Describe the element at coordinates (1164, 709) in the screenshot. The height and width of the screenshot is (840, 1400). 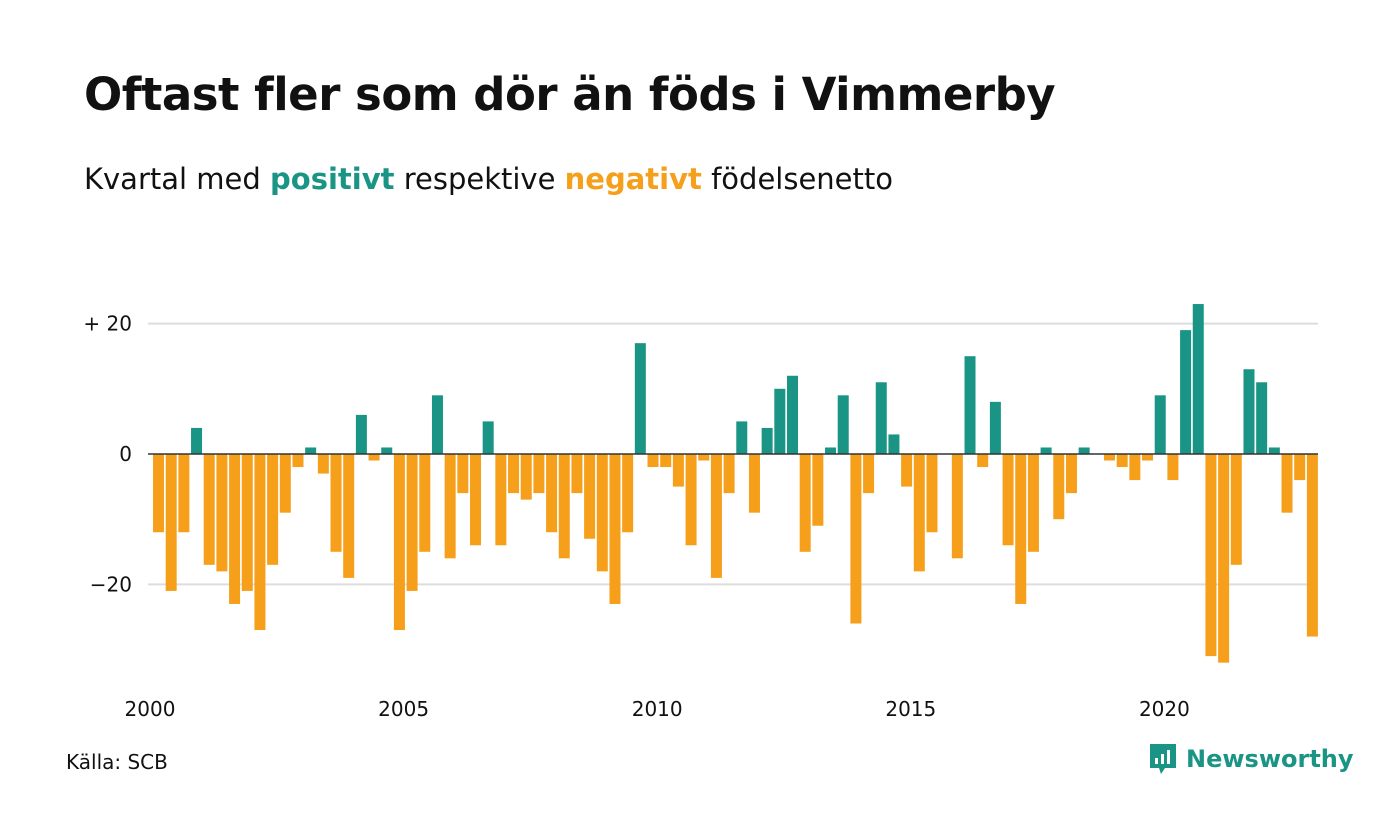
I see `x-tick-label: 2020` at that location.